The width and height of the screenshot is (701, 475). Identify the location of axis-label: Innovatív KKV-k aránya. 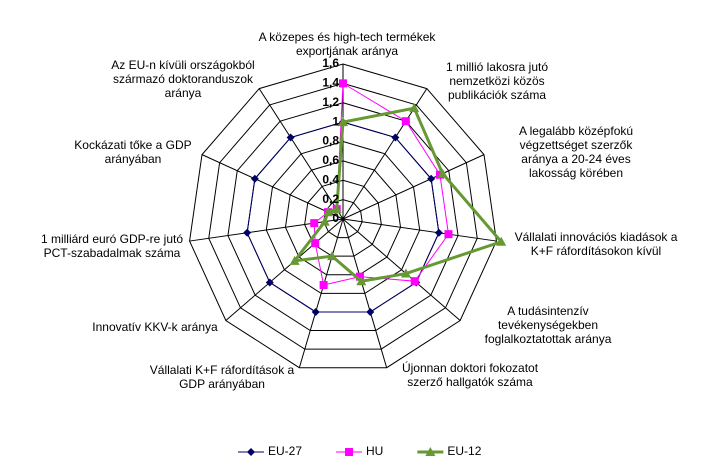
(155, 327).